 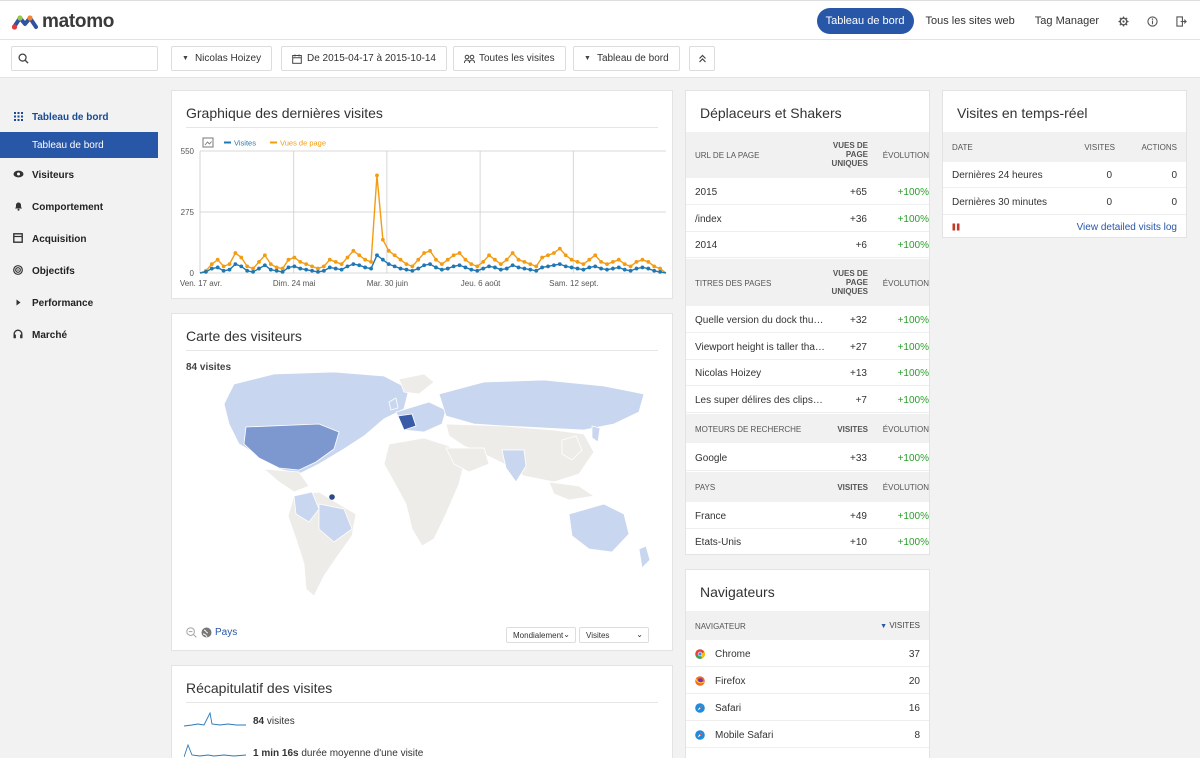 I want to click on sparkline-visits, so click(x=215, y=720).